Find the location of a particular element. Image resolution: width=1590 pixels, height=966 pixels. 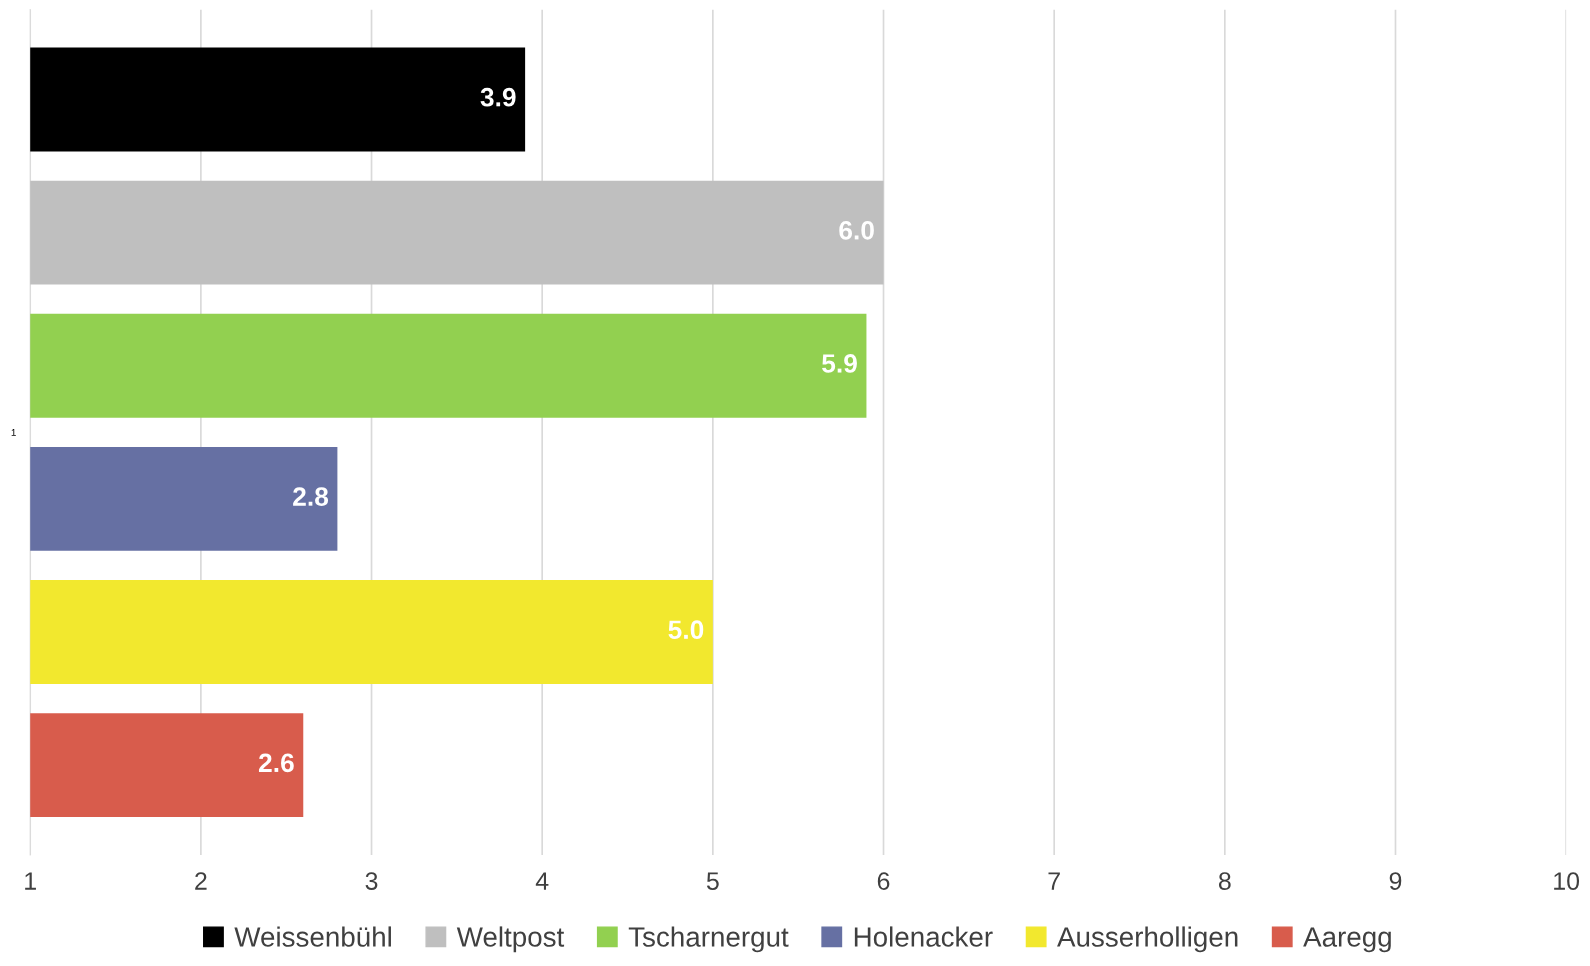

data-label: 6.0 is located at coordinates (856, 230).